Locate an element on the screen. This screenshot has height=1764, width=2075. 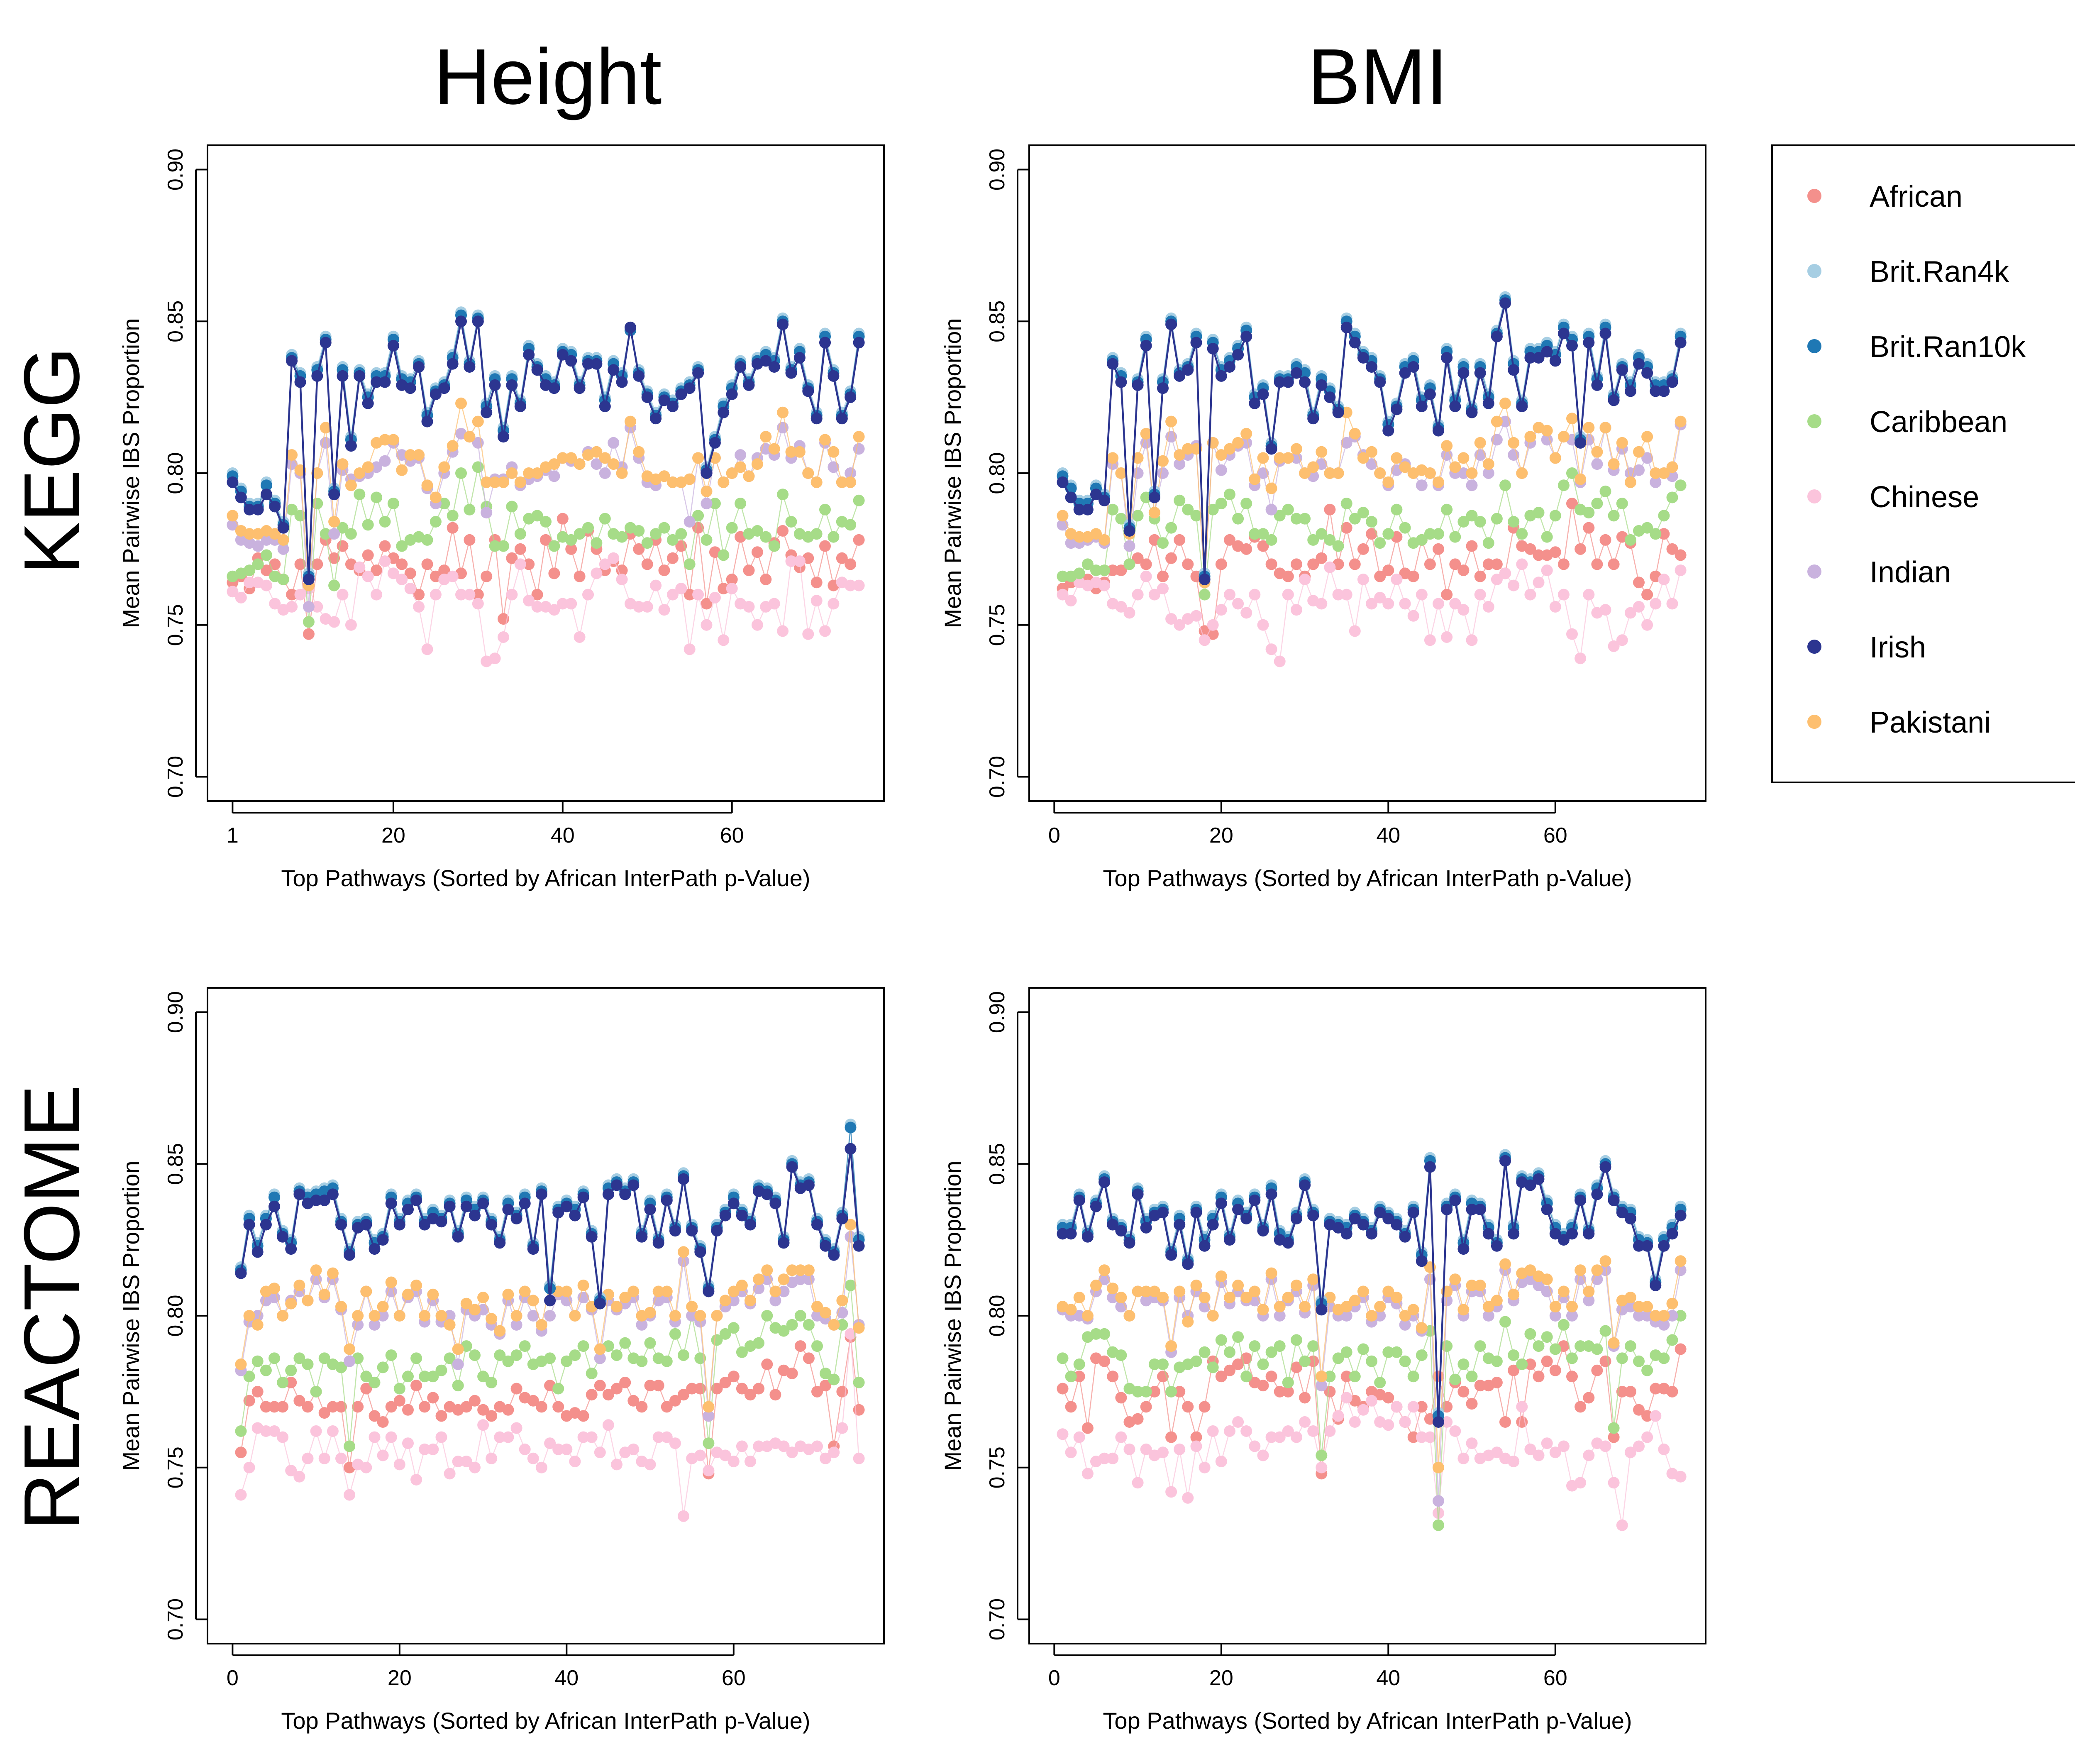
row-title-kegg: KEGG is located at coordinates (52, 461).